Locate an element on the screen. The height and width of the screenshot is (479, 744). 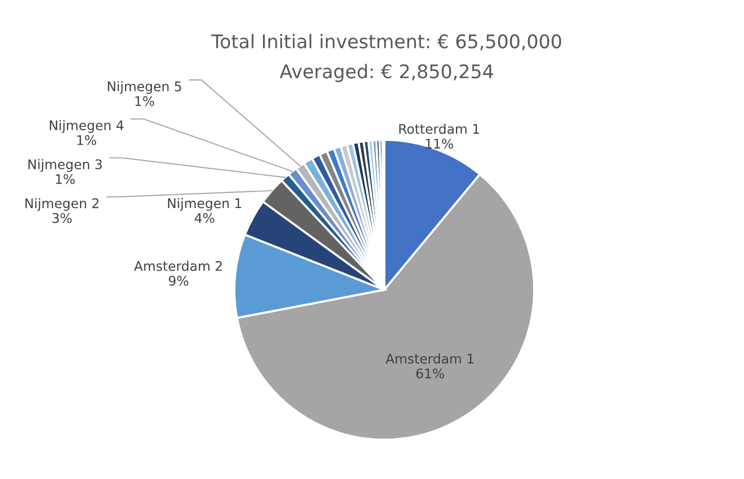
chart-subtitle: Averaged: € 2,850,254 is located at coordinates (387, 73).